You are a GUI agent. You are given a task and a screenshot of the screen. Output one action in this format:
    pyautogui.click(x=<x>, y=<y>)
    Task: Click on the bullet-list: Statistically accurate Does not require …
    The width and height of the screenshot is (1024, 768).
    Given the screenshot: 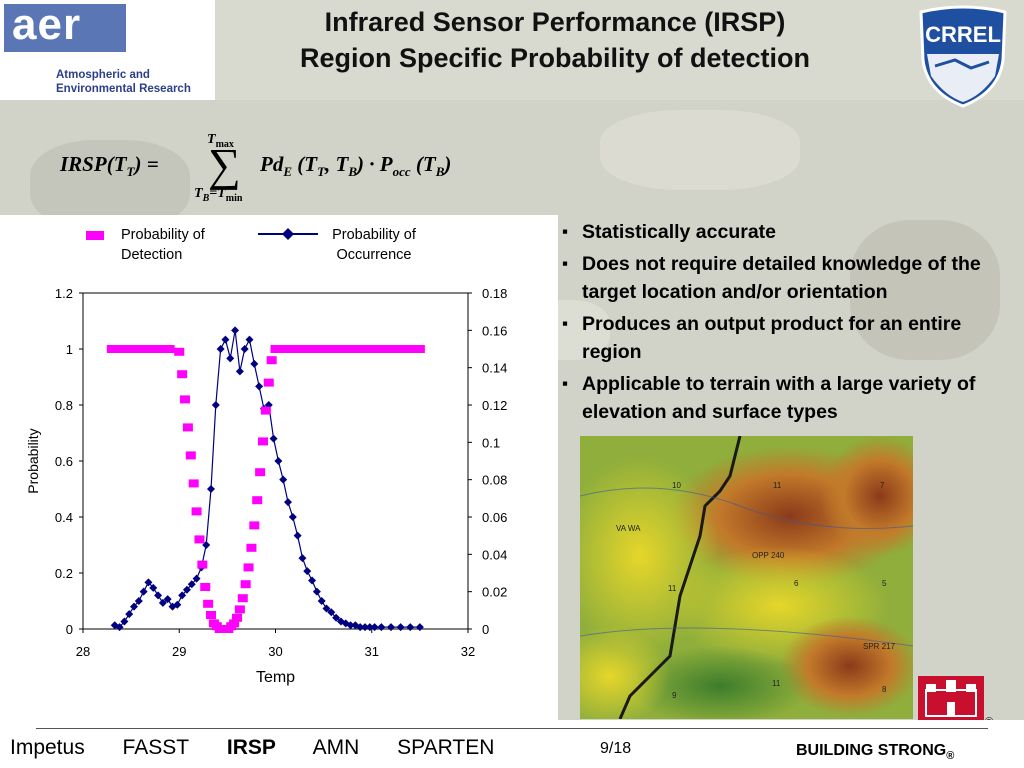 What is the action you would take?
    pyautogui.click(x=789, y=324)
    